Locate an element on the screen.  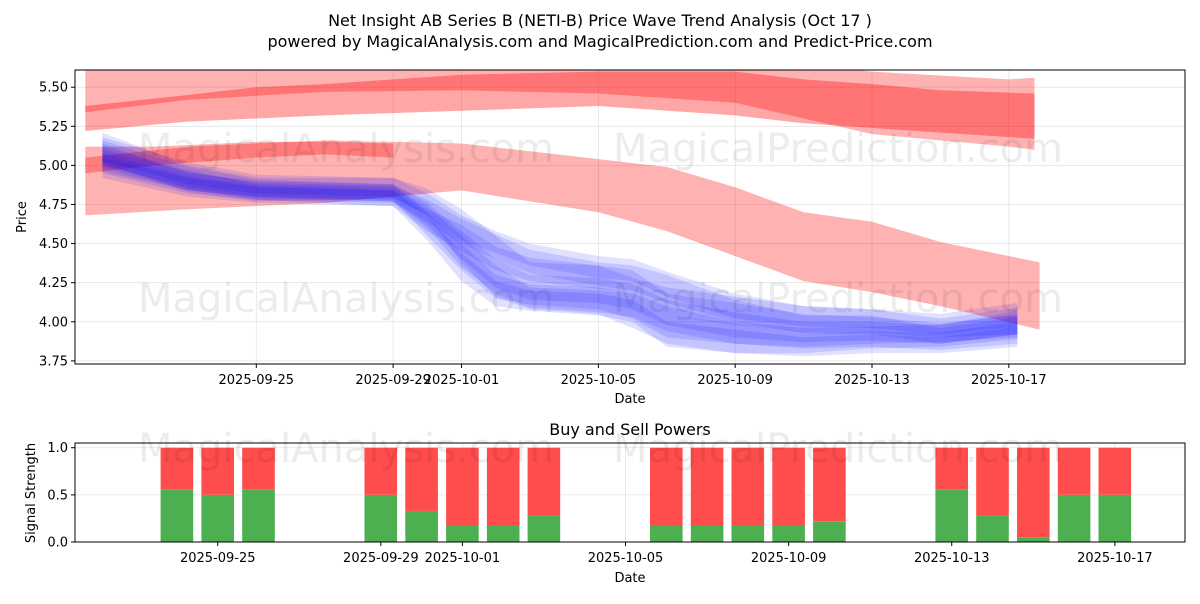
signal-y-tick-label: 0.5 is located at coordinates (57, 495).